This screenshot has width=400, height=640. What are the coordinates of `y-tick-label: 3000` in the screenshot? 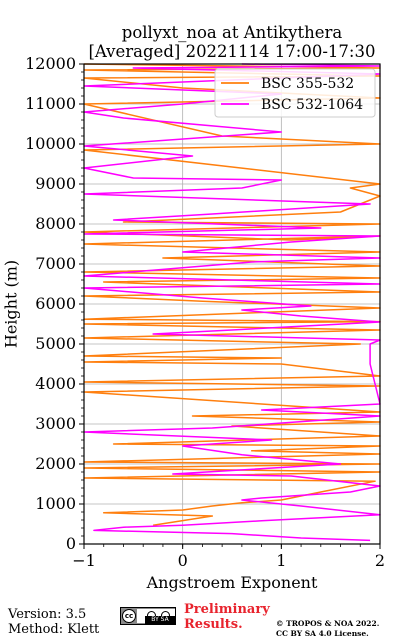 It's located at (55, 423).